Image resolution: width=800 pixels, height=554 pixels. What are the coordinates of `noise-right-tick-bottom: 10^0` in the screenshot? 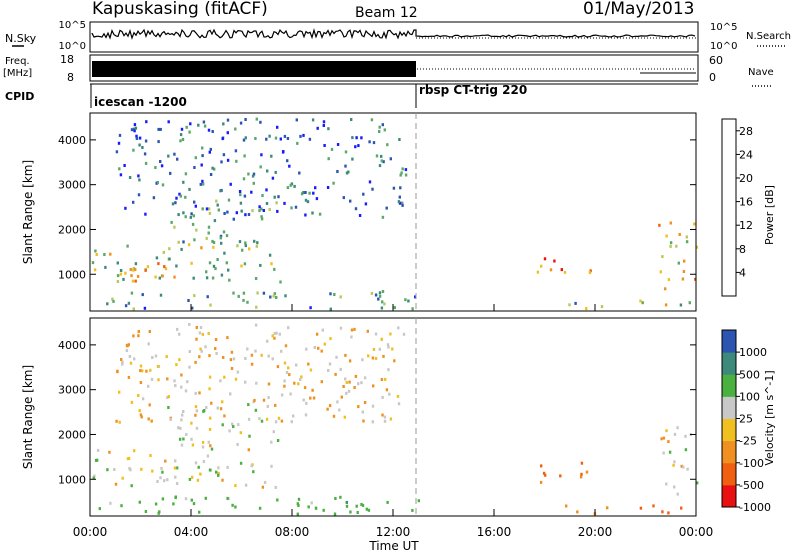 It's located at (723, 46).